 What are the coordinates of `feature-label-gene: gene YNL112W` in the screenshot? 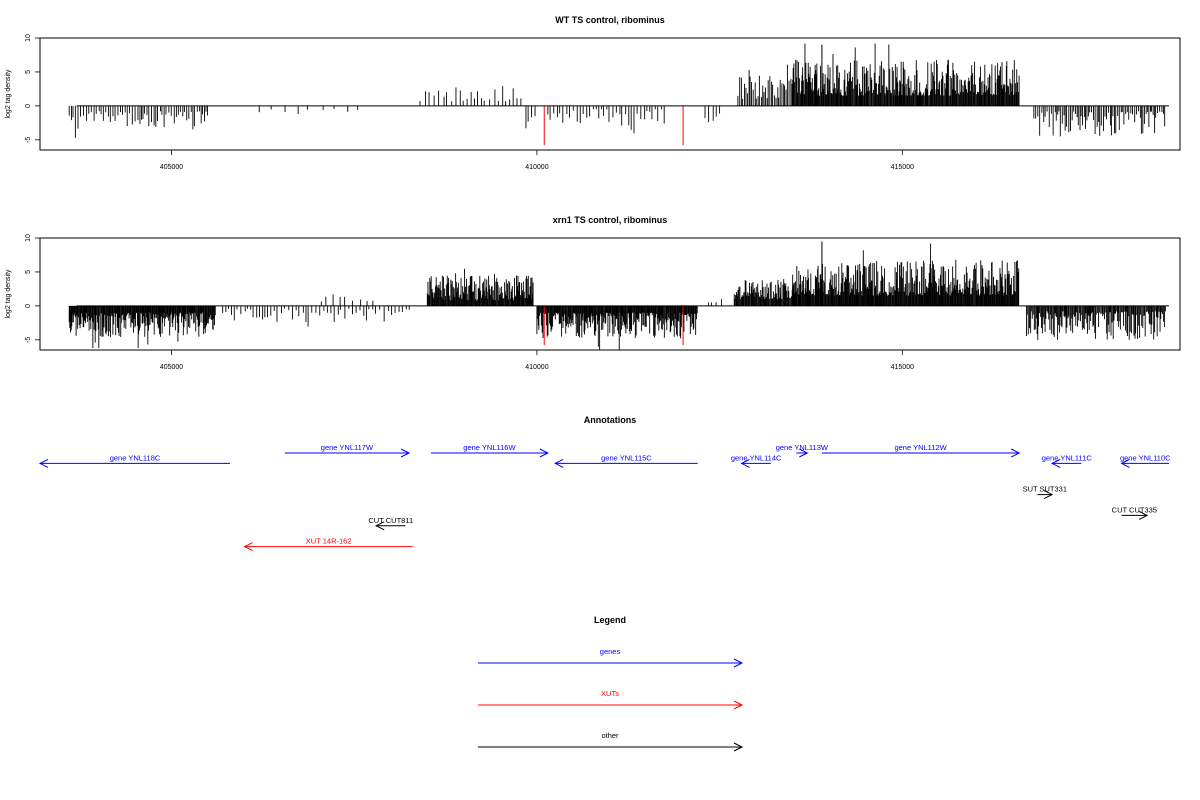 It's located at (920, 447).